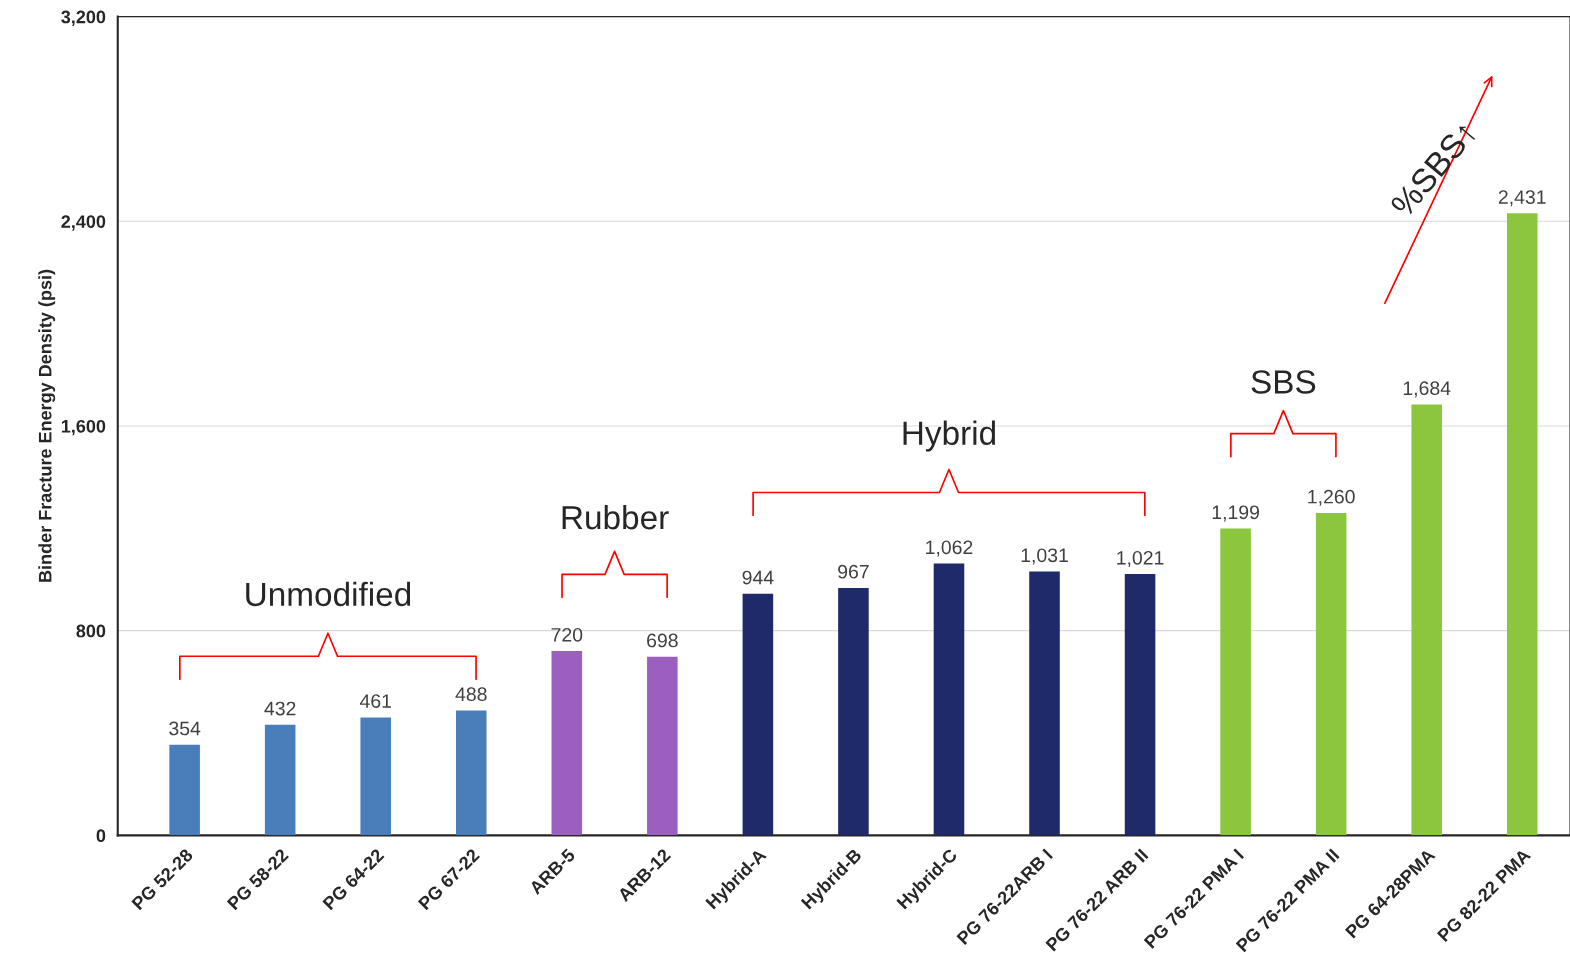 Image resolution: width=1570 pixels, height=977 pixels. What do you see at coordinates (375, 701) in the screenshot?
I see `data-label: 461` at bounding box center [375, 701].